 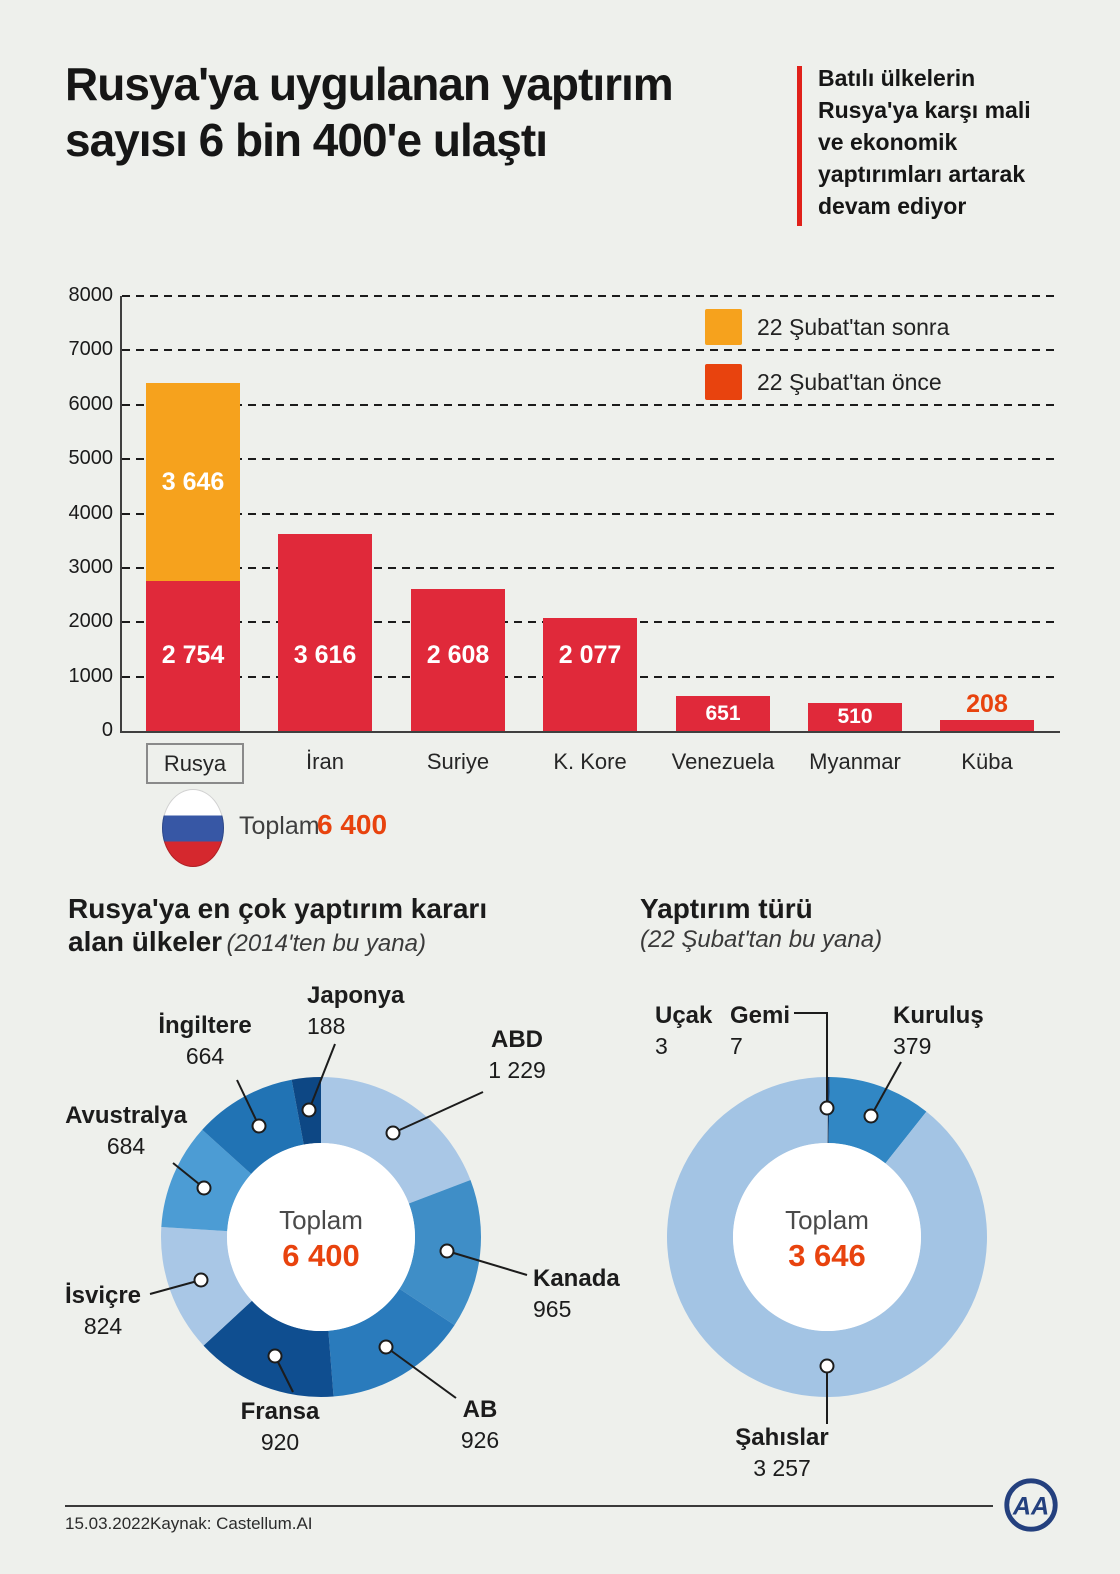 I want to click on donut-types-dot-sahislar, so click(x=827, y=1366).